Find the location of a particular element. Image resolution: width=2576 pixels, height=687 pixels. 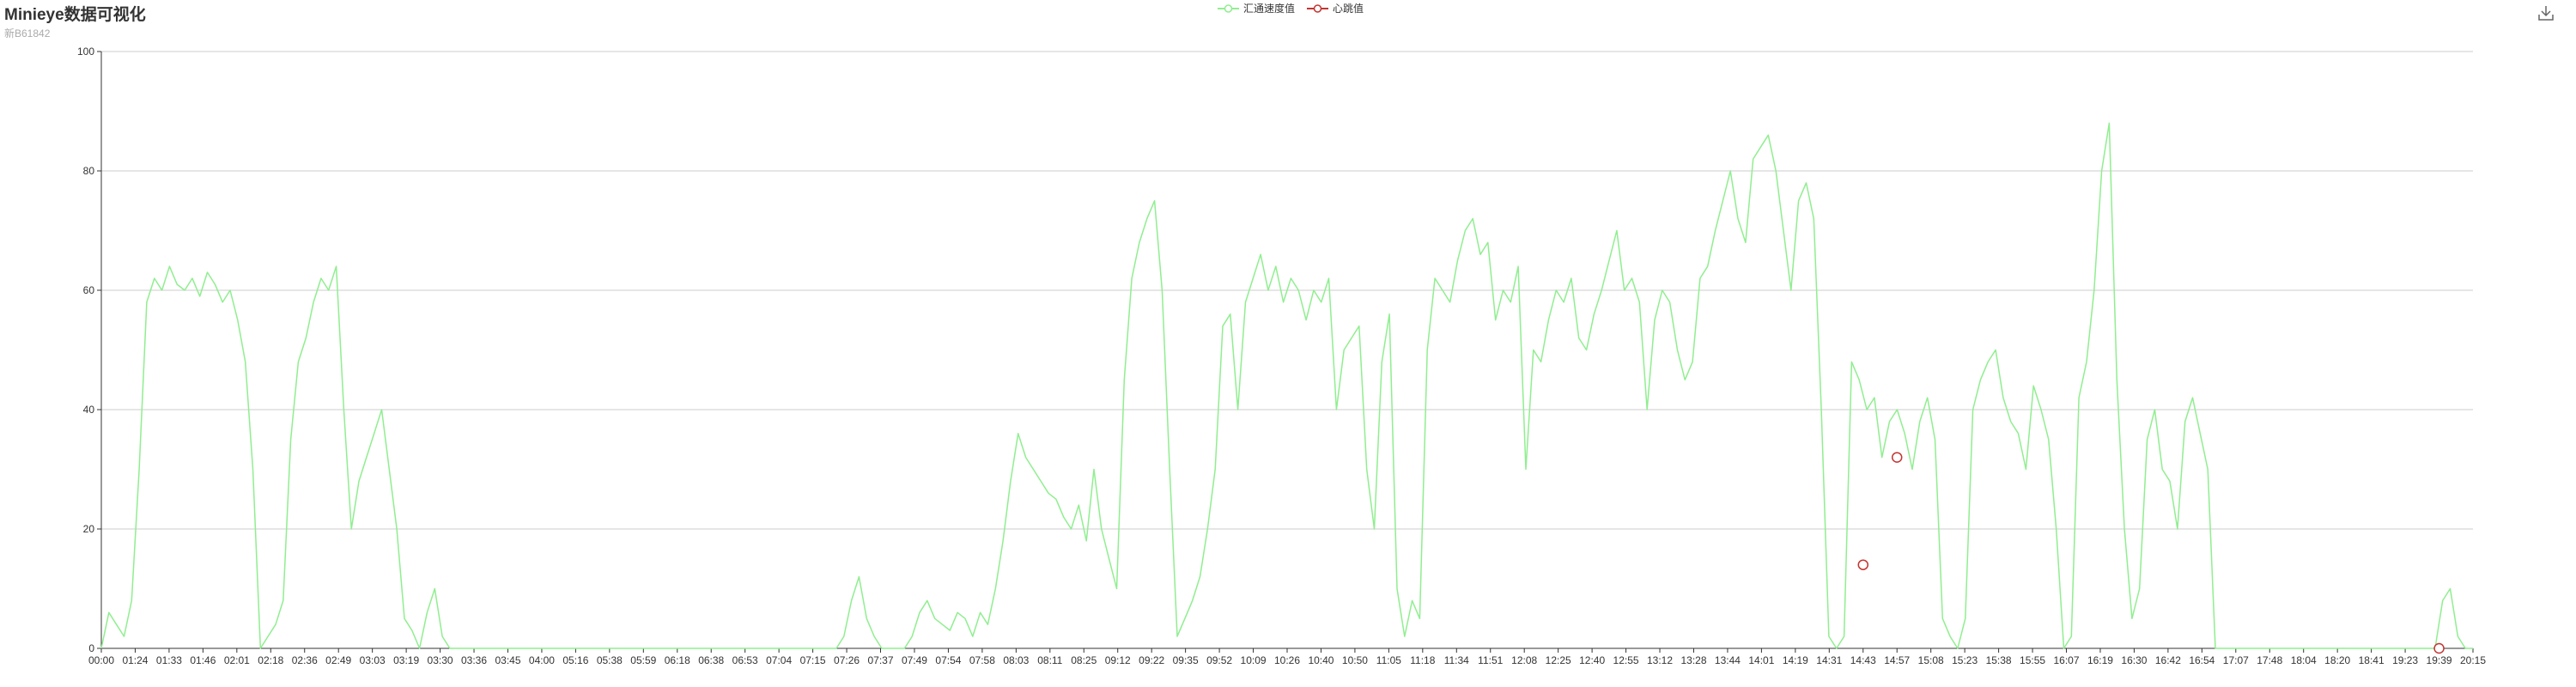

x-tick-label: 00:00 is located at coordinates (101, 660).